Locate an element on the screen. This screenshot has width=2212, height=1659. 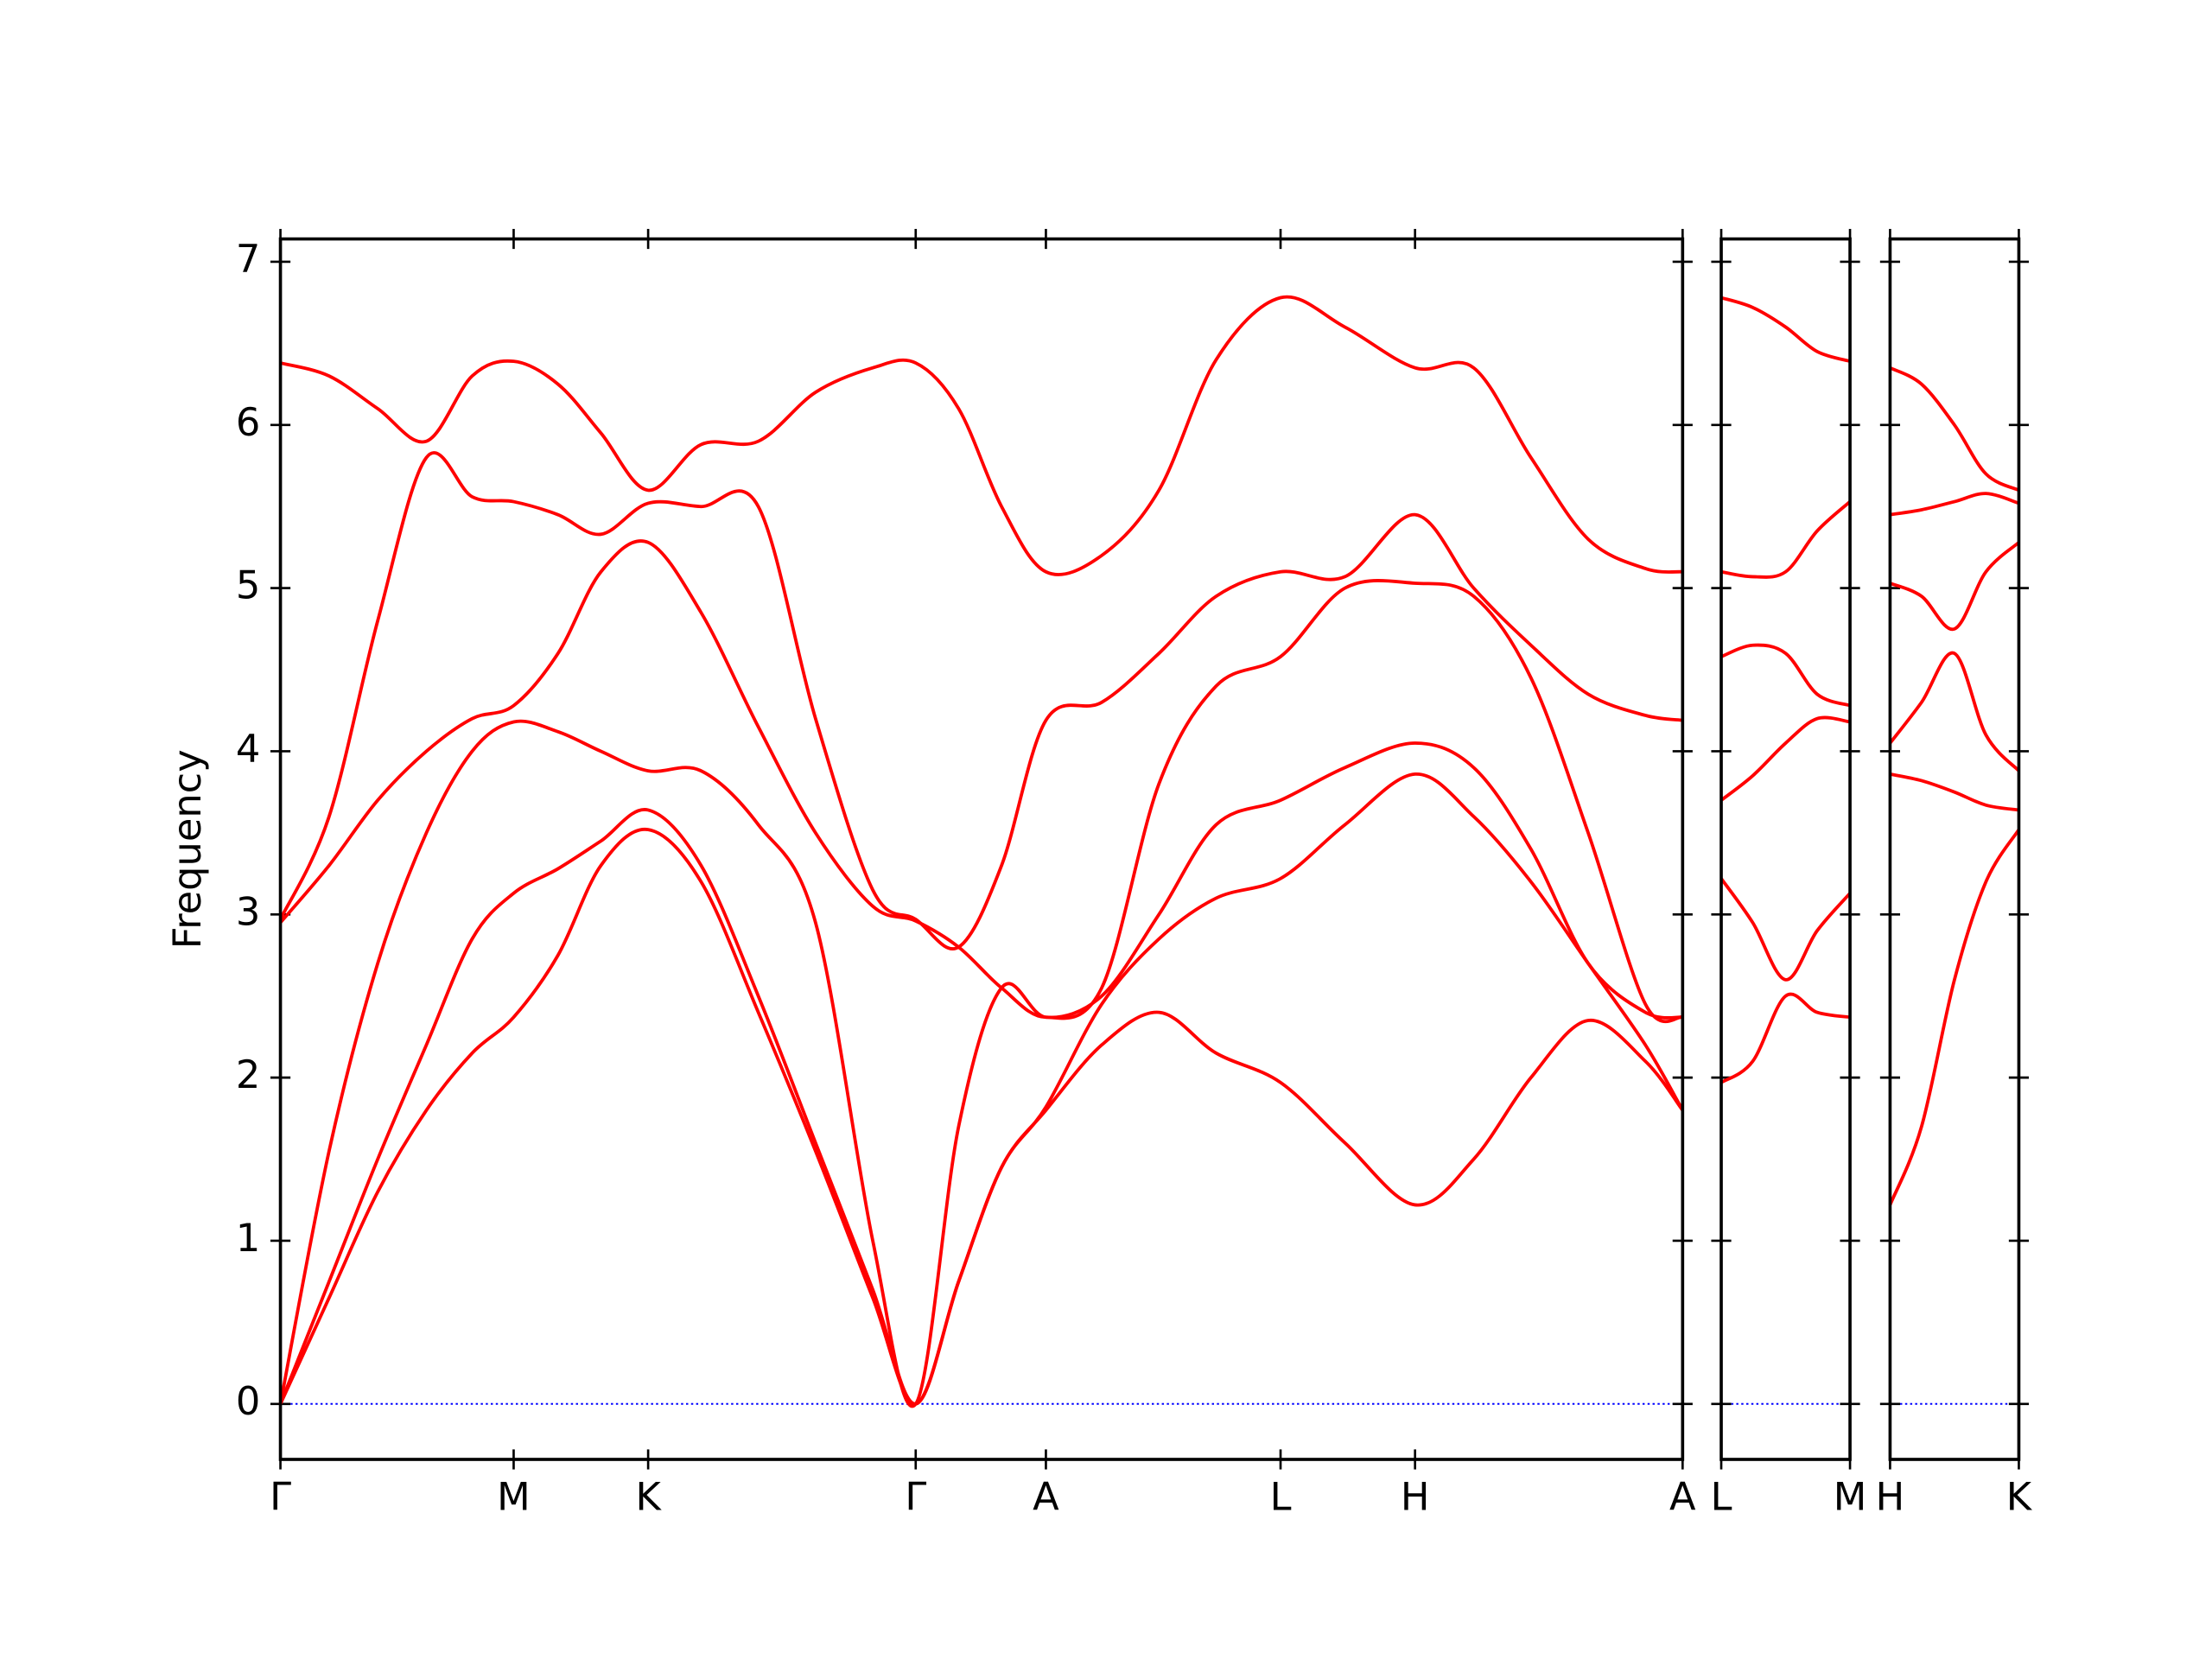
y-tick-label: 6 is located at coordinates (248, 422).